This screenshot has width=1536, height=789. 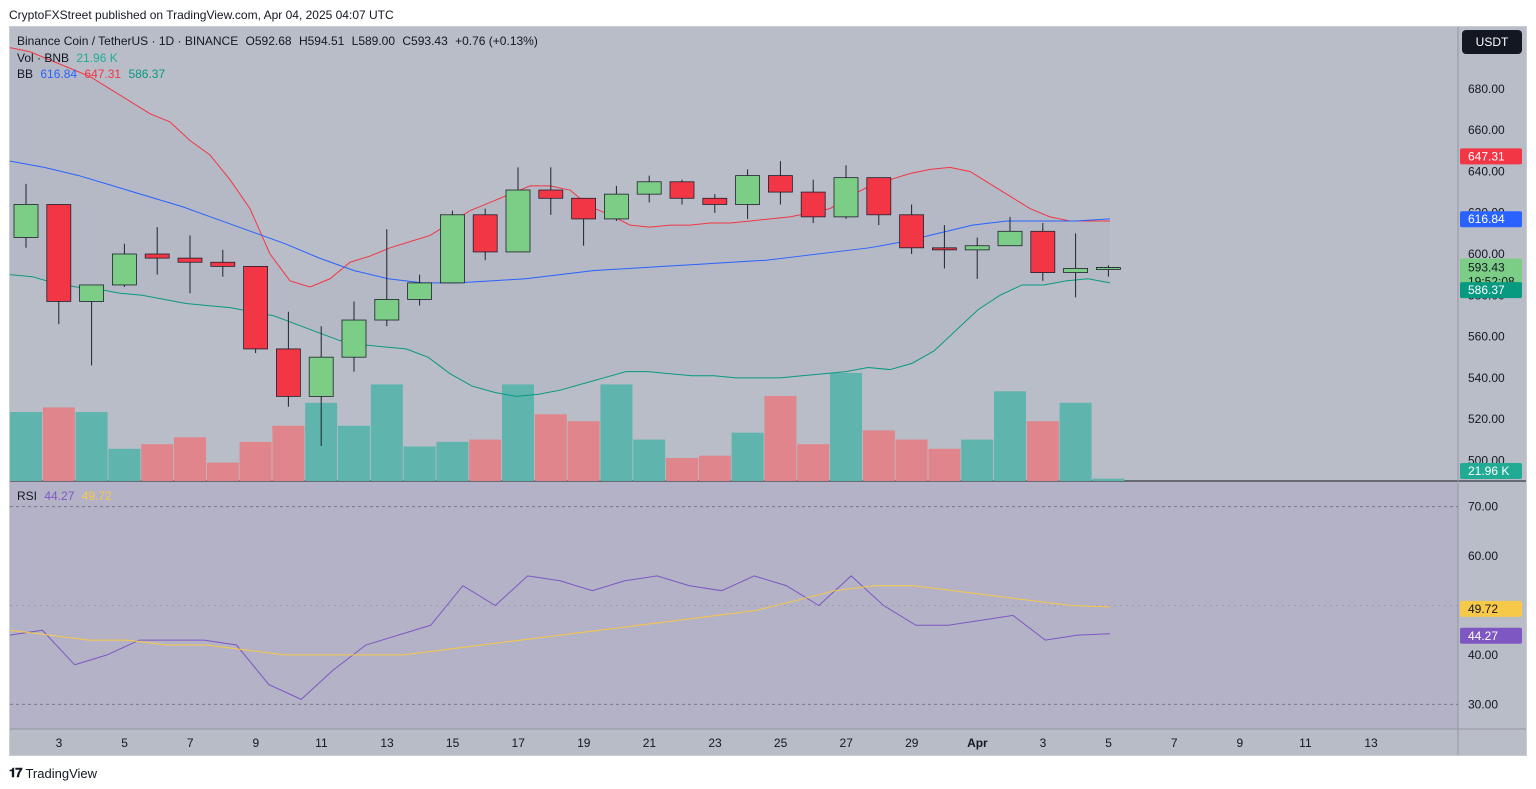 I want to click on time-tick-label: 17, so click(x=519, y=743).